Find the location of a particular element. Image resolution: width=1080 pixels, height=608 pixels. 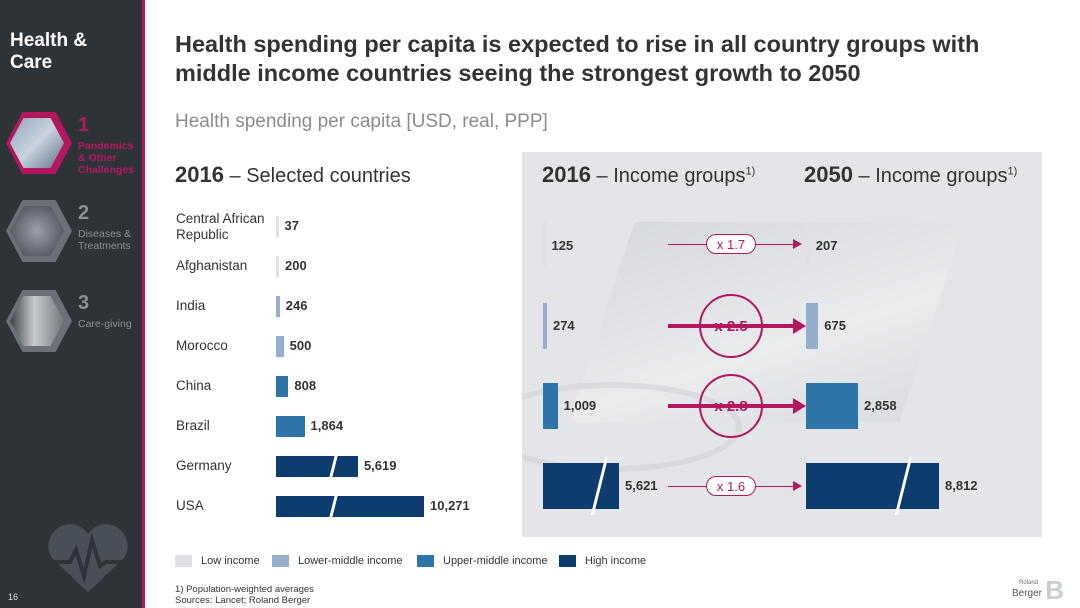

category-label: Germany is located at coordinates (204, 465).